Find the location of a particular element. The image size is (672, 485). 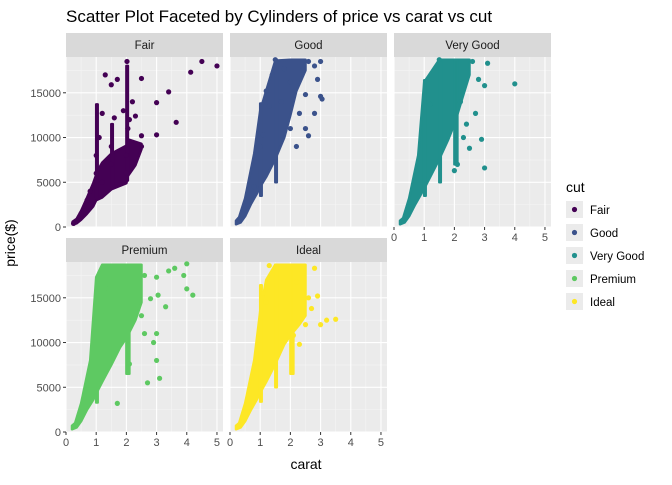

facet-strip-label: Ideal is located at coordinates (308, 251).